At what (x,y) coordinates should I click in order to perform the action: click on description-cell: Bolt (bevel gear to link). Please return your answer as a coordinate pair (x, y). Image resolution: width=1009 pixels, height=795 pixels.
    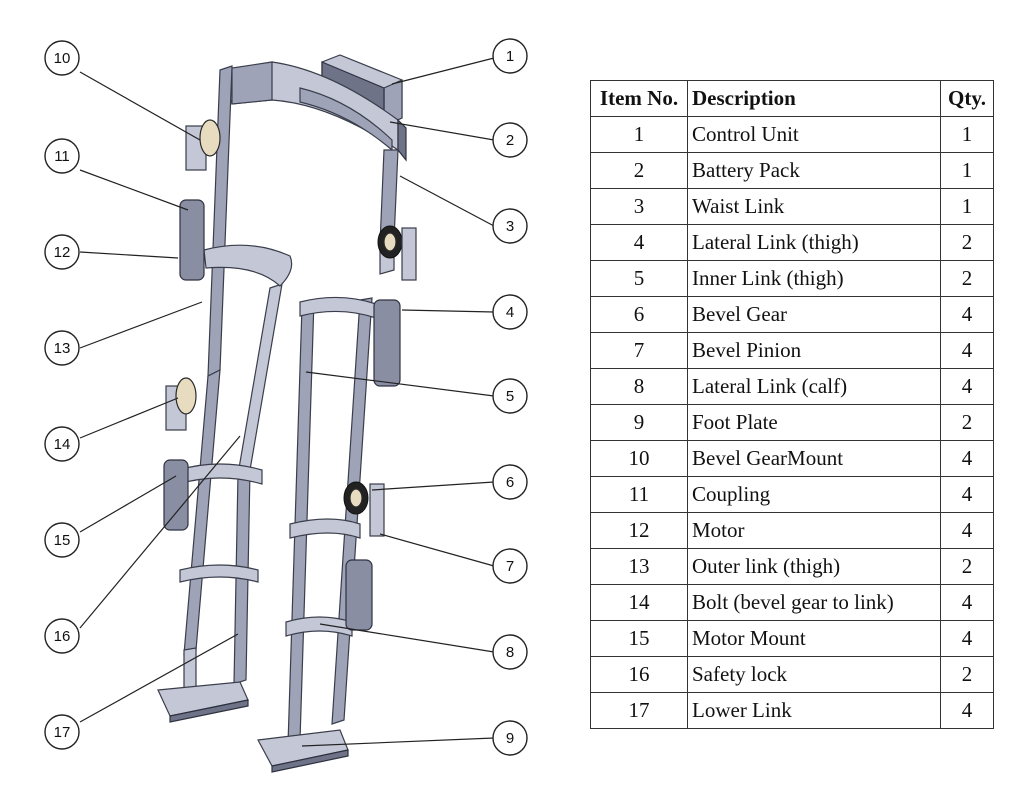
    Looking at the image, I should click on (814, 602).